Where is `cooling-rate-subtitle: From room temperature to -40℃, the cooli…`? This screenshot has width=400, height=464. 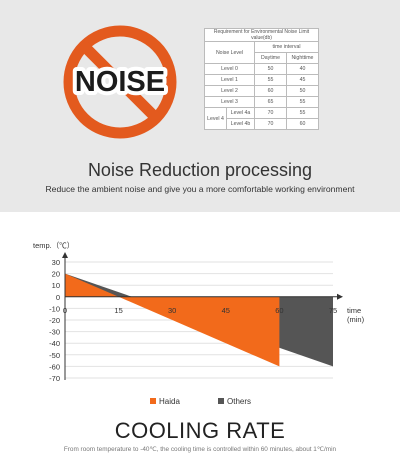
cooling-rate-subtitle: From room temperature to -40℃, the cooli… is located at coordinates (200, 449).